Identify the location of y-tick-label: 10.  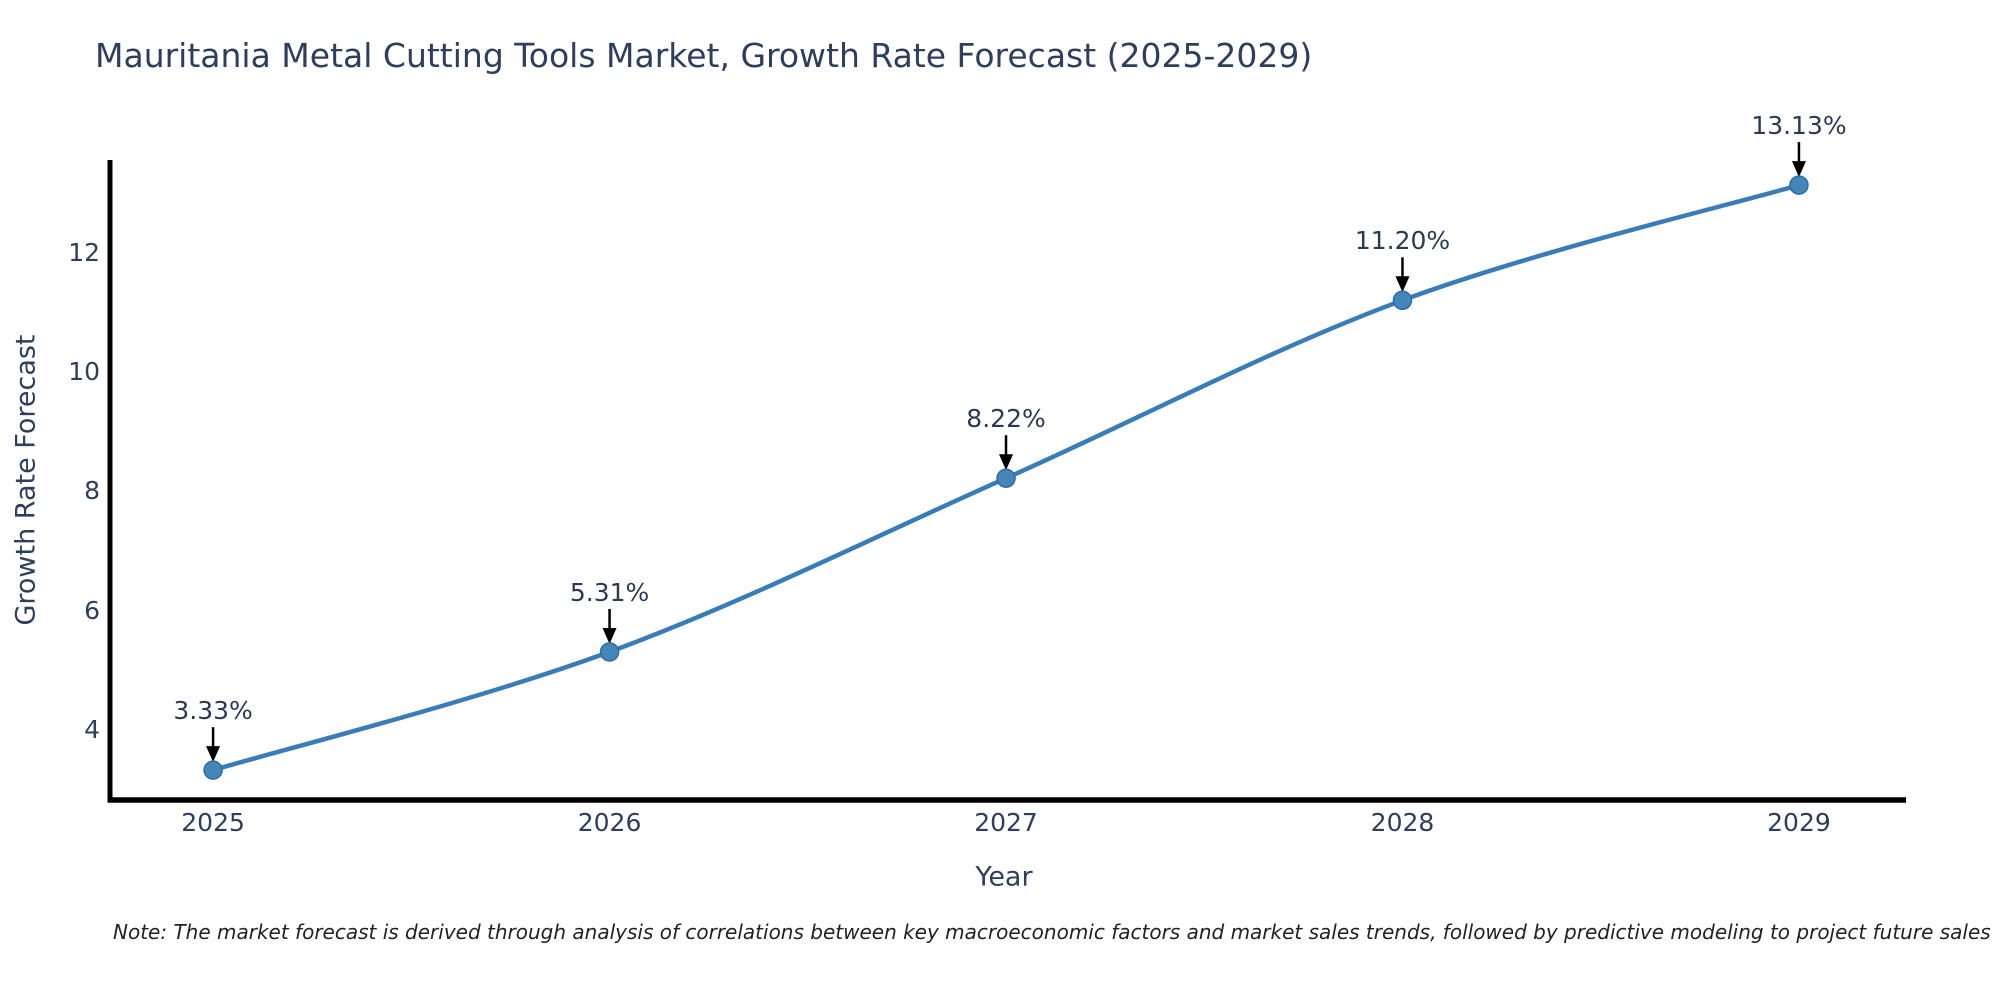
(84, 371).